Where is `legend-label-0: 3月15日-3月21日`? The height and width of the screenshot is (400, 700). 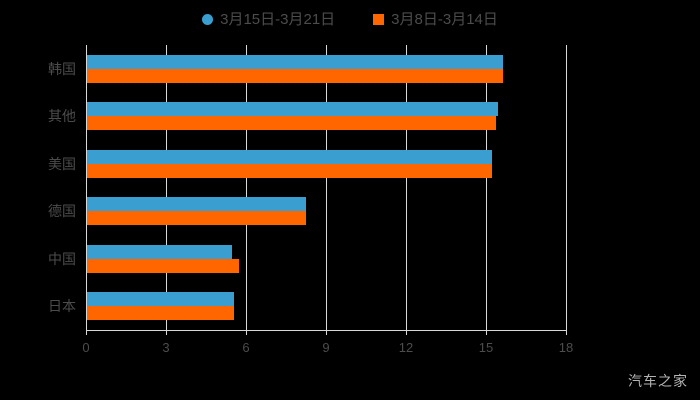 legend-label-0: 3月15日-3月21日 is located at coordinates (278, 19).